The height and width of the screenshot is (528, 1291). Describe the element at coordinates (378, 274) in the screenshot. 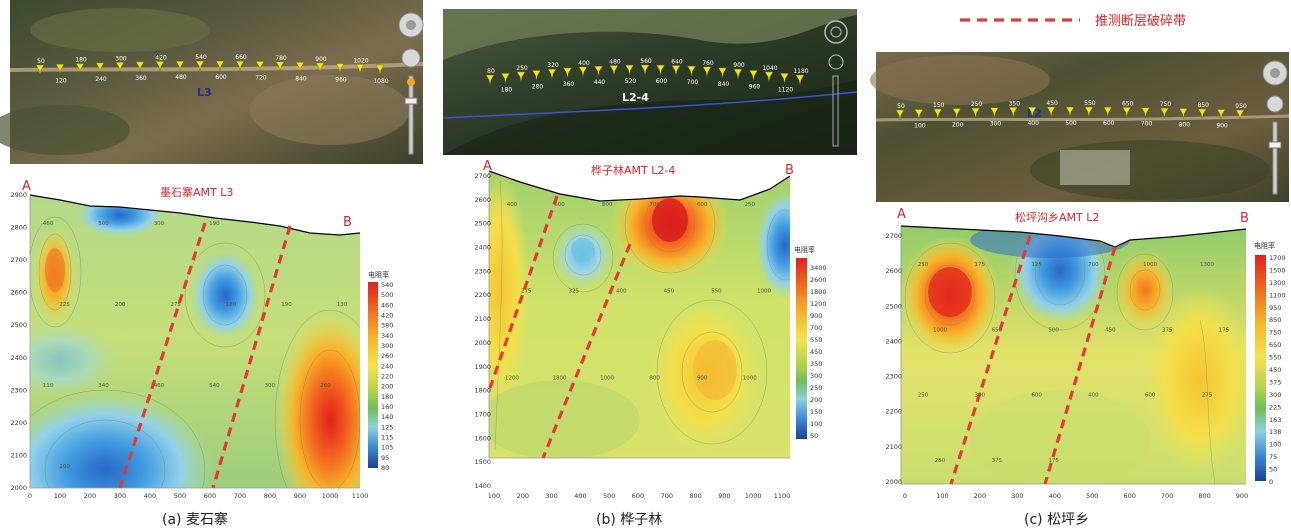

I see `colorbar-title-a: 电阻率` at that location.